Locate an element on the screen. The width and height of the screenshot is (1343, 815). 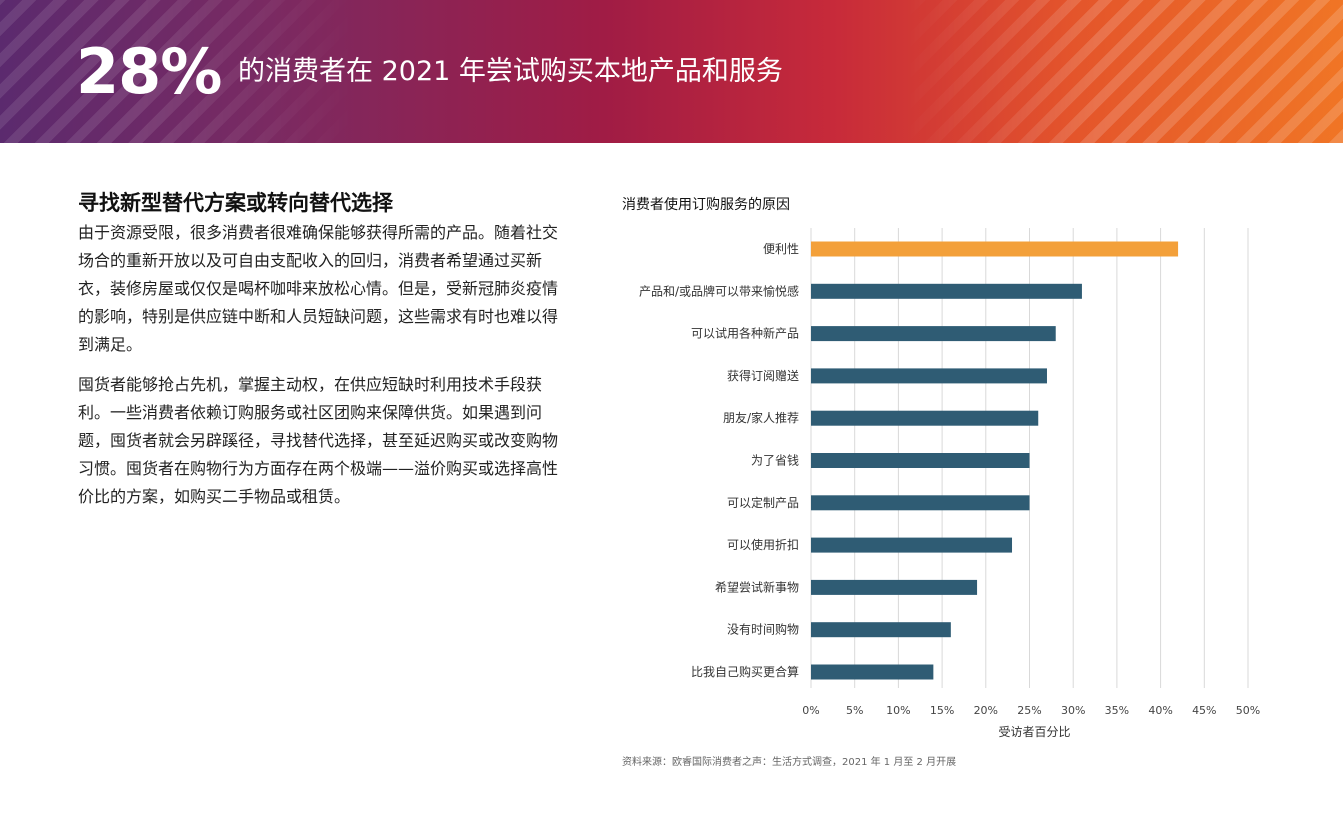
x-tick-label: 0% is located at coordinates (810, 710).